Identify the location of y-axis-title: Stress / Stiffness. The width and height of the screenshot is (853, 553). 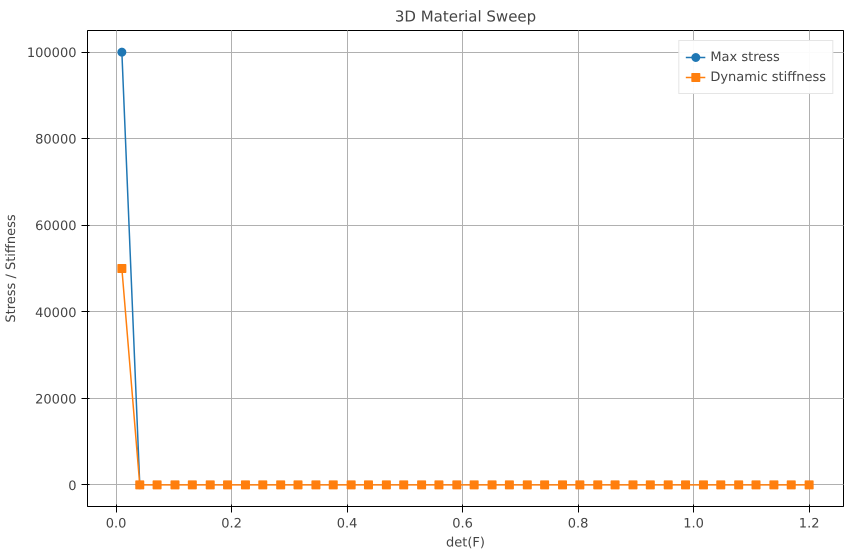
(11, 268).